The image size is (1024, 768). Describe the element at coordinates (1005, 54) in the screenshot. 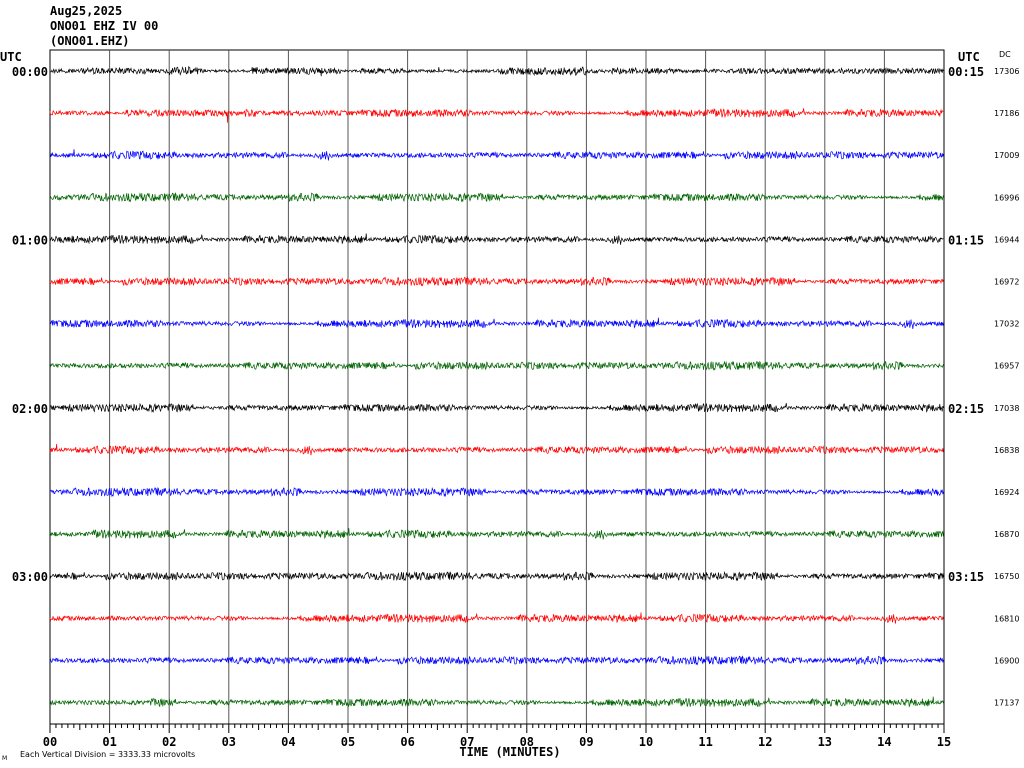

I see `dc-label: DC` at that location.